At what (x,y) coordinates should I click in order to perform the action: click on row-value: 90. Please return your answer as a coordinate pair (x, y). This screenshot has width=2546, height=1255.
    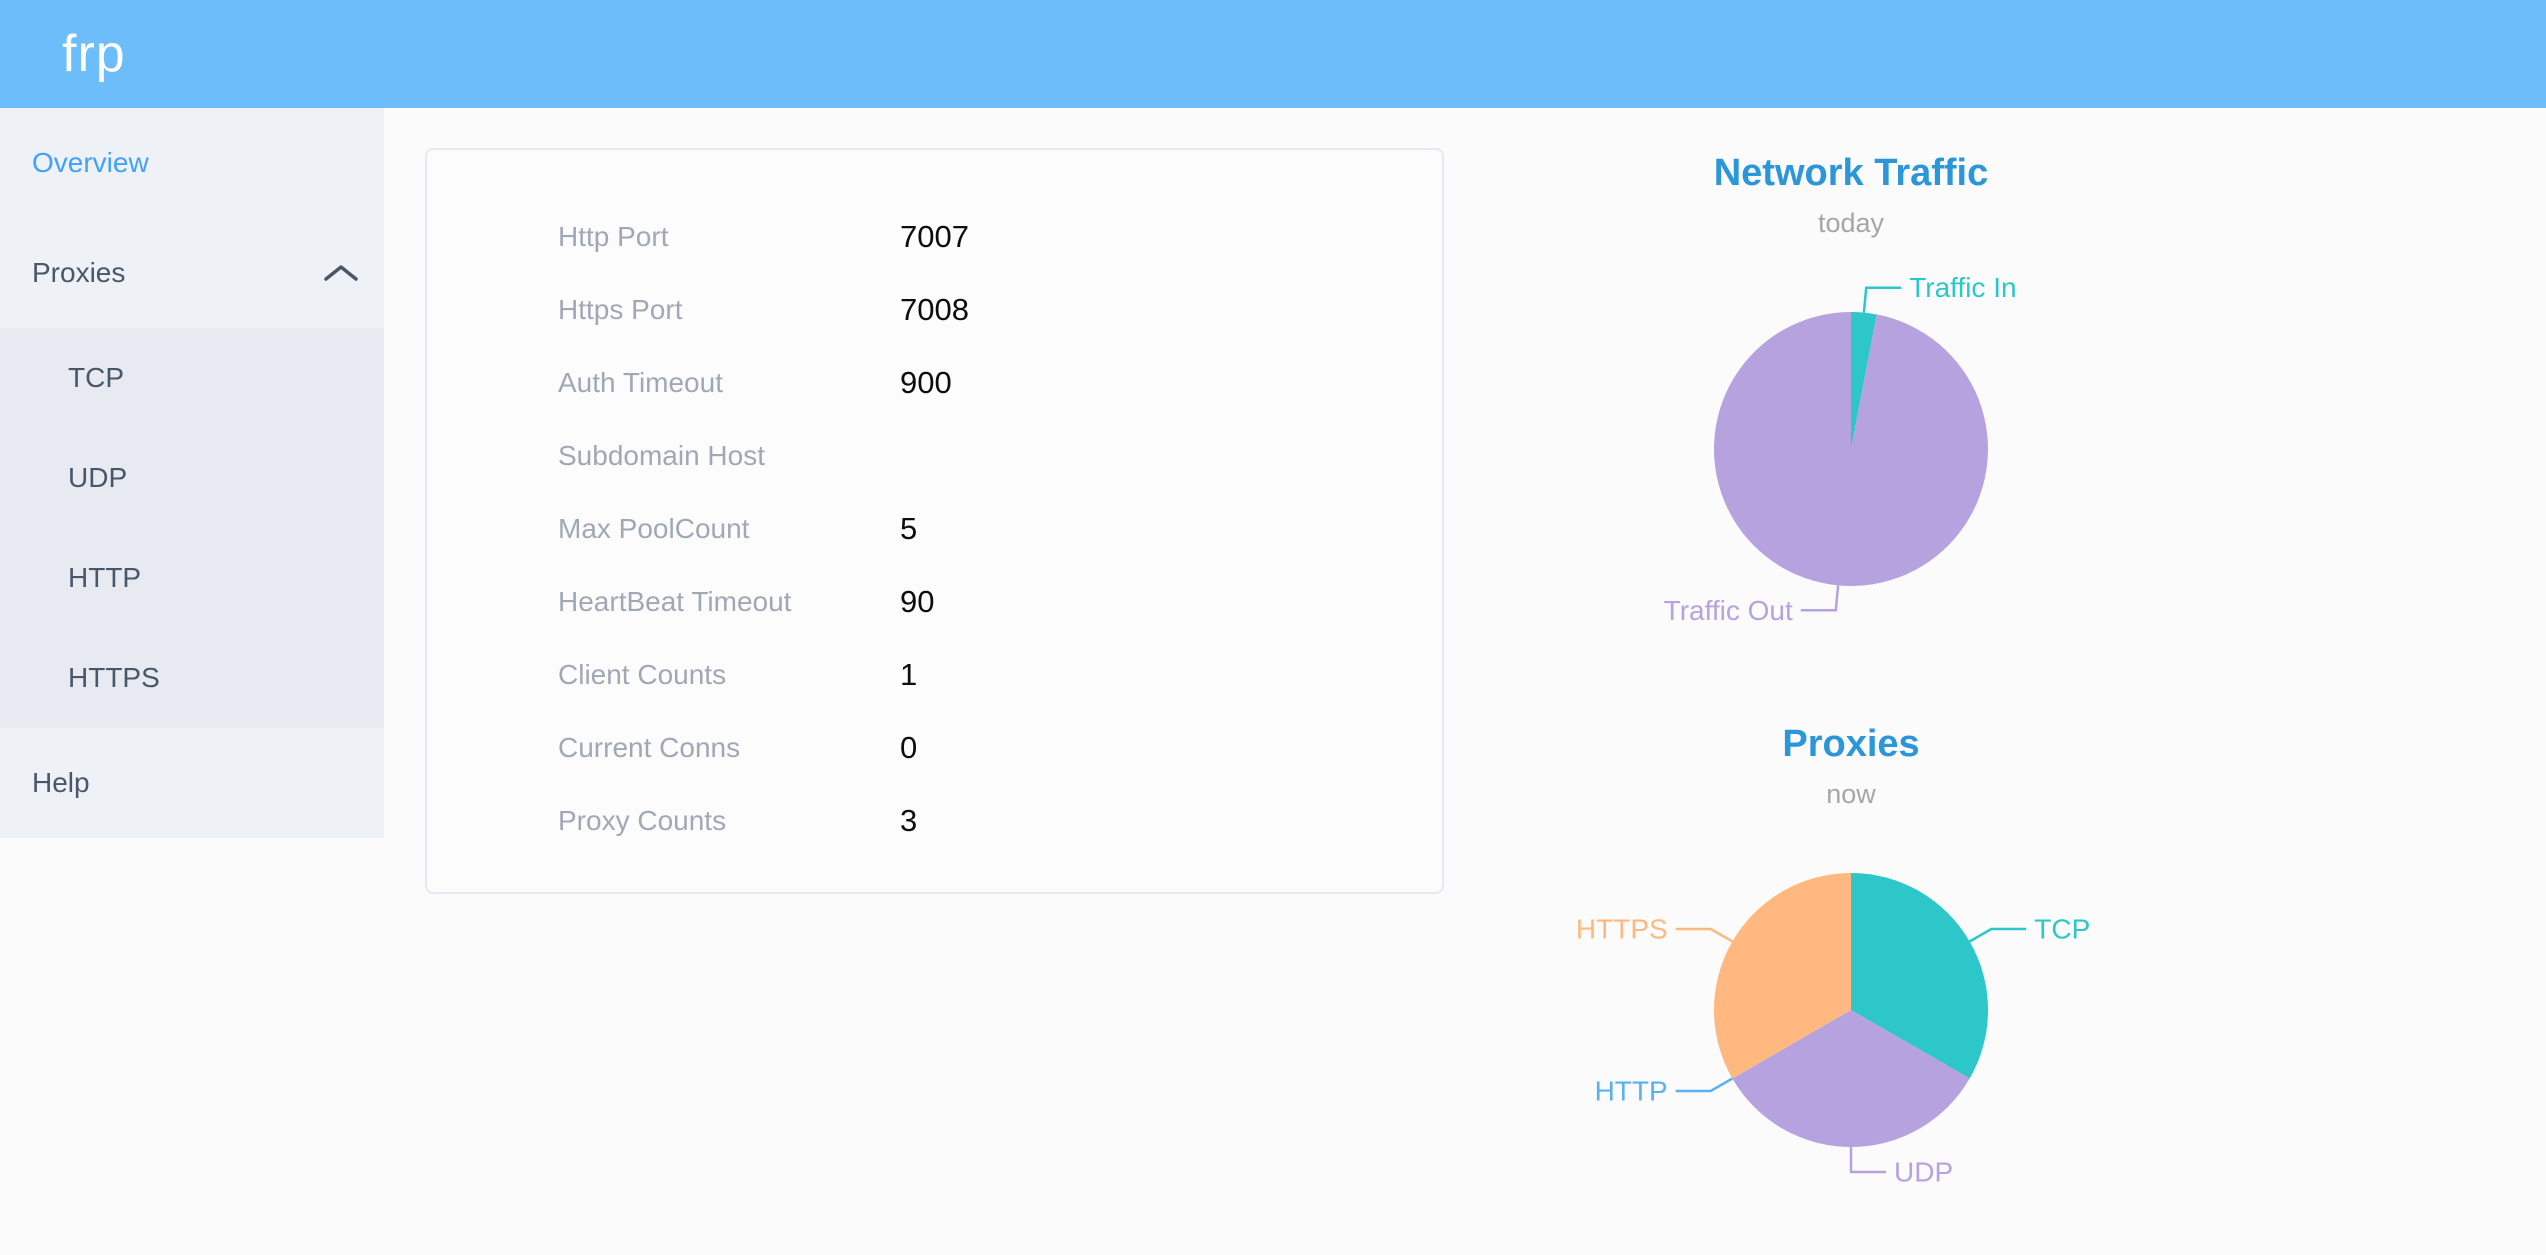
    Looking at the image, I should click on (917, 601).